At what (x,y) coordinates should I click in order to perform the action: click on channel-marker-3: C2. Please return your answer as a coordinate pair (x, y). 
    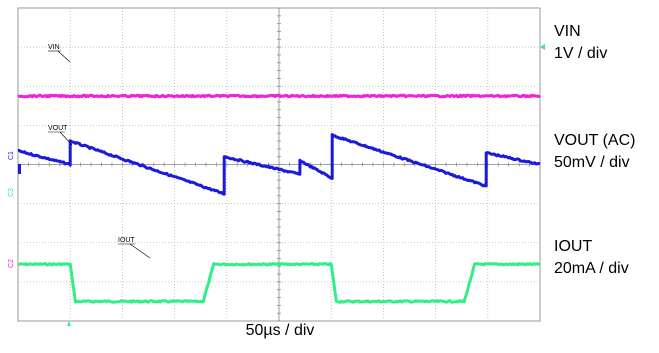
    Looking at the image, I should click on (11, 263).